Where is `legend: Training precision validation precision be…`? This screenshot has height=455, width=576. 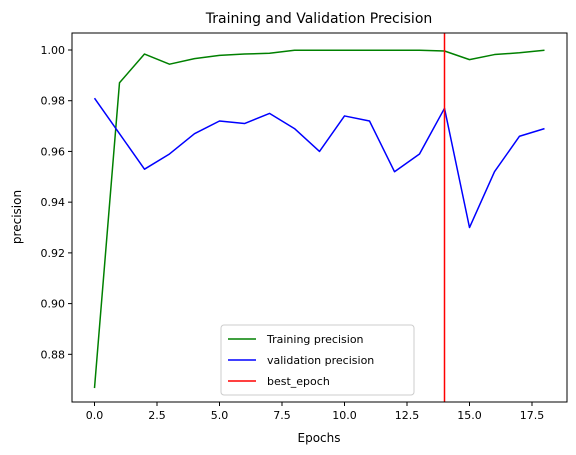 legend: Training precision validation precision be… is located at coordinates (317, 360).